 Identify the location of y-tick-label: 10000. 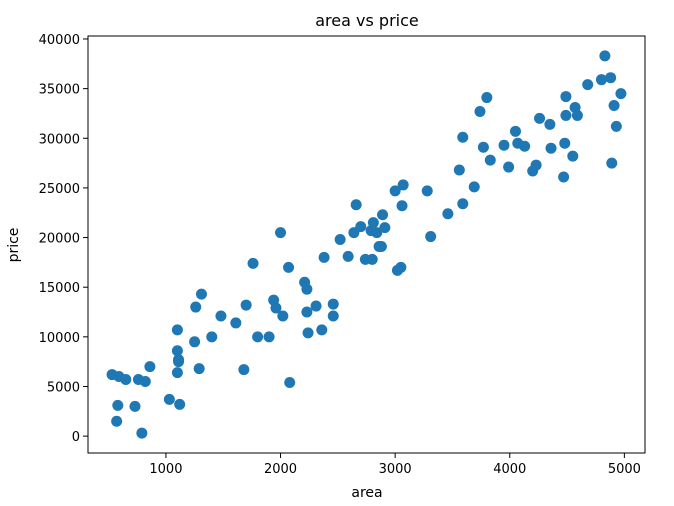
(59, 338).